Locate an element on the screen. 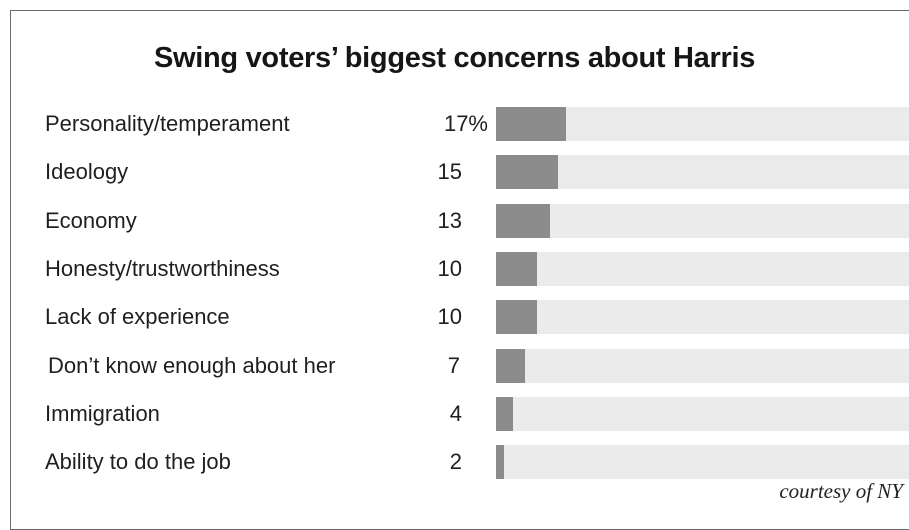  bar-label: Economy is located at coordinates (91, 220).